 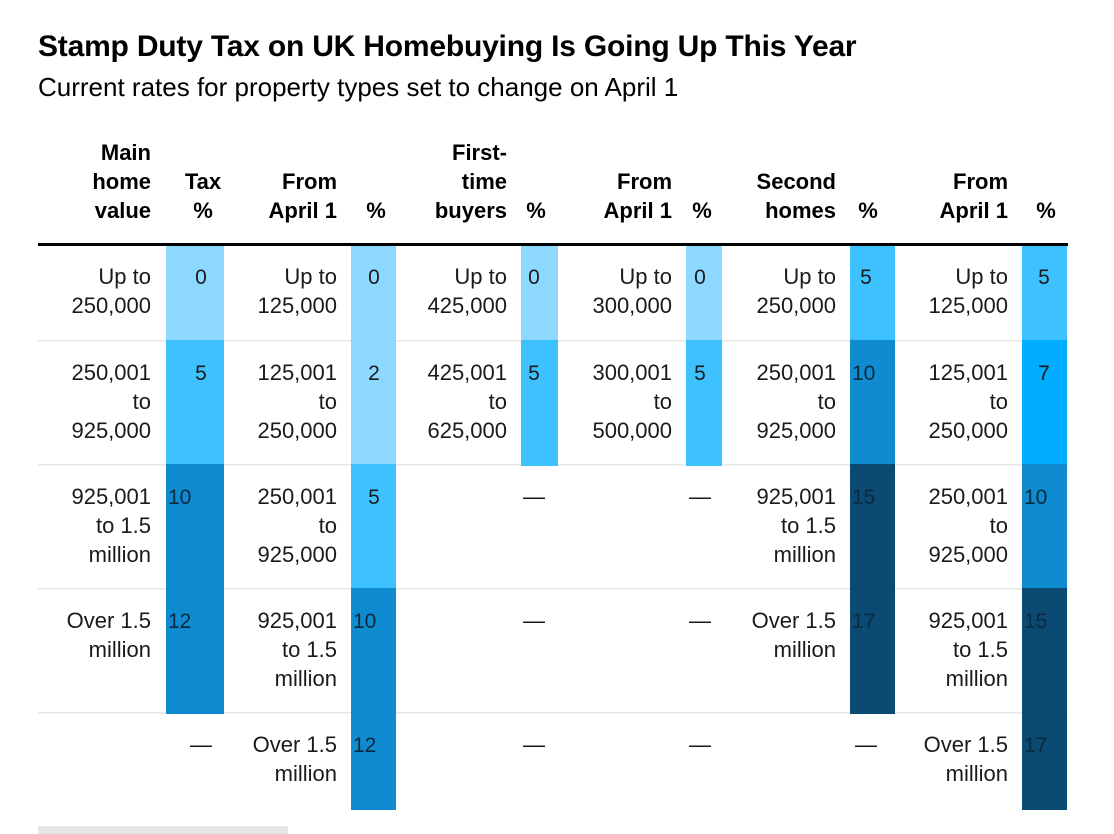 I want to click on threshold-value-first-time: 425,001, so click(x=467, y=372).